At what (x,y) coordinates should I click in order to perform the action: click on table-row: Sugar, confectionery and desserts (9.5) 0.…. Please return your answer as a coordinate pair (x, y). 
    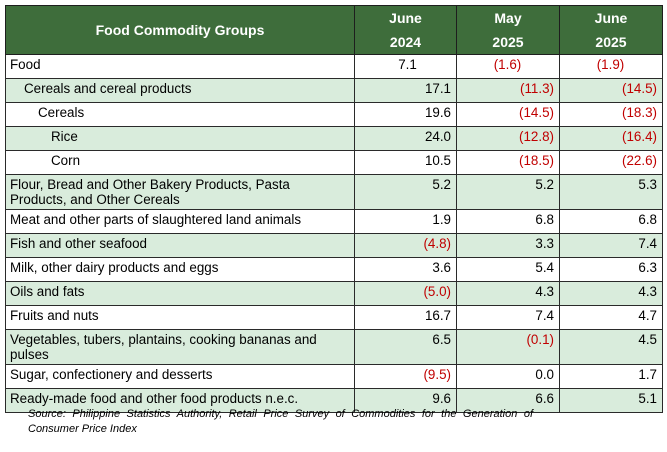
    Looking at the image, I should click on (334, 376).